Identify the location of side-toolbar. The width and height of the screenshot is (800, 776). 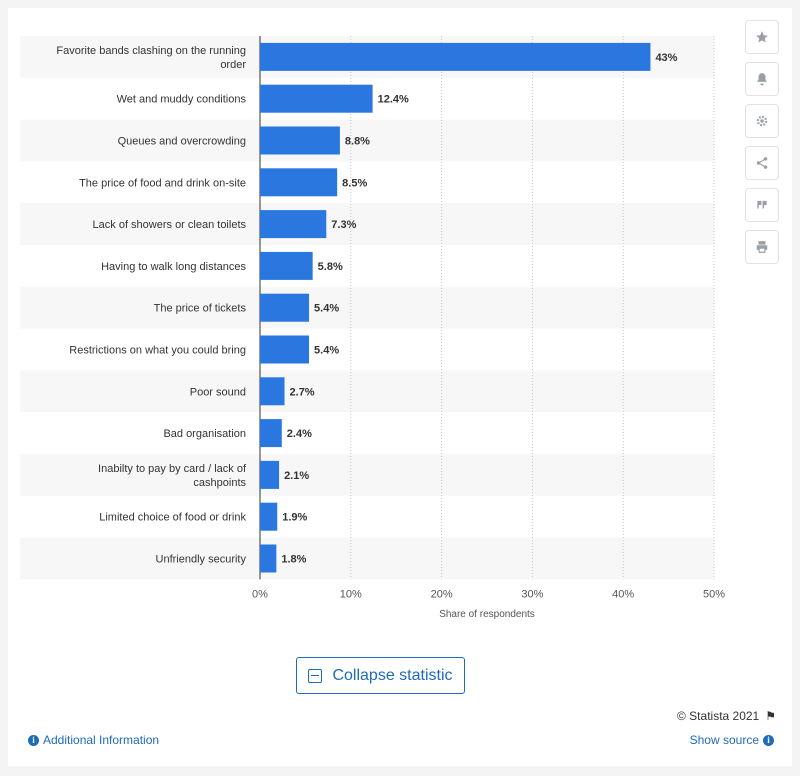
(763, 146).